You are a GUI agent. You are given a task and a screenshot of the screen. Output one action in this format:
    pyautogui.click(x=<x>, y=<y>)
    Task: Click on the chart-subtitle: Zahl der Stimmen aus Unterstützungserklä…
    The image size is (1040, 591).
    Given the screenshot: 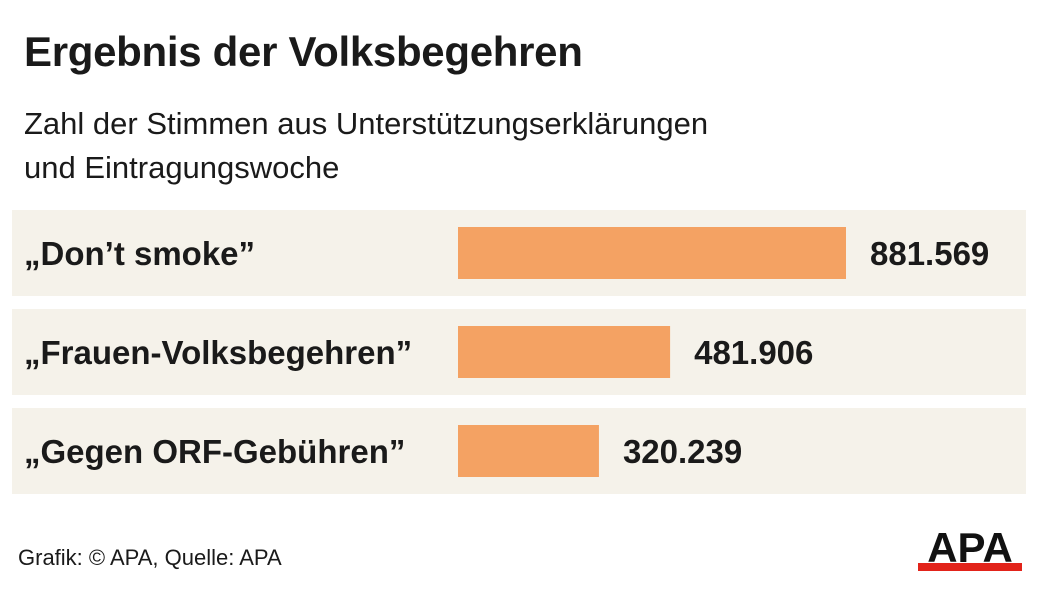 What is the action you would take?
    pyautogui.click(x=434, y=146)
    